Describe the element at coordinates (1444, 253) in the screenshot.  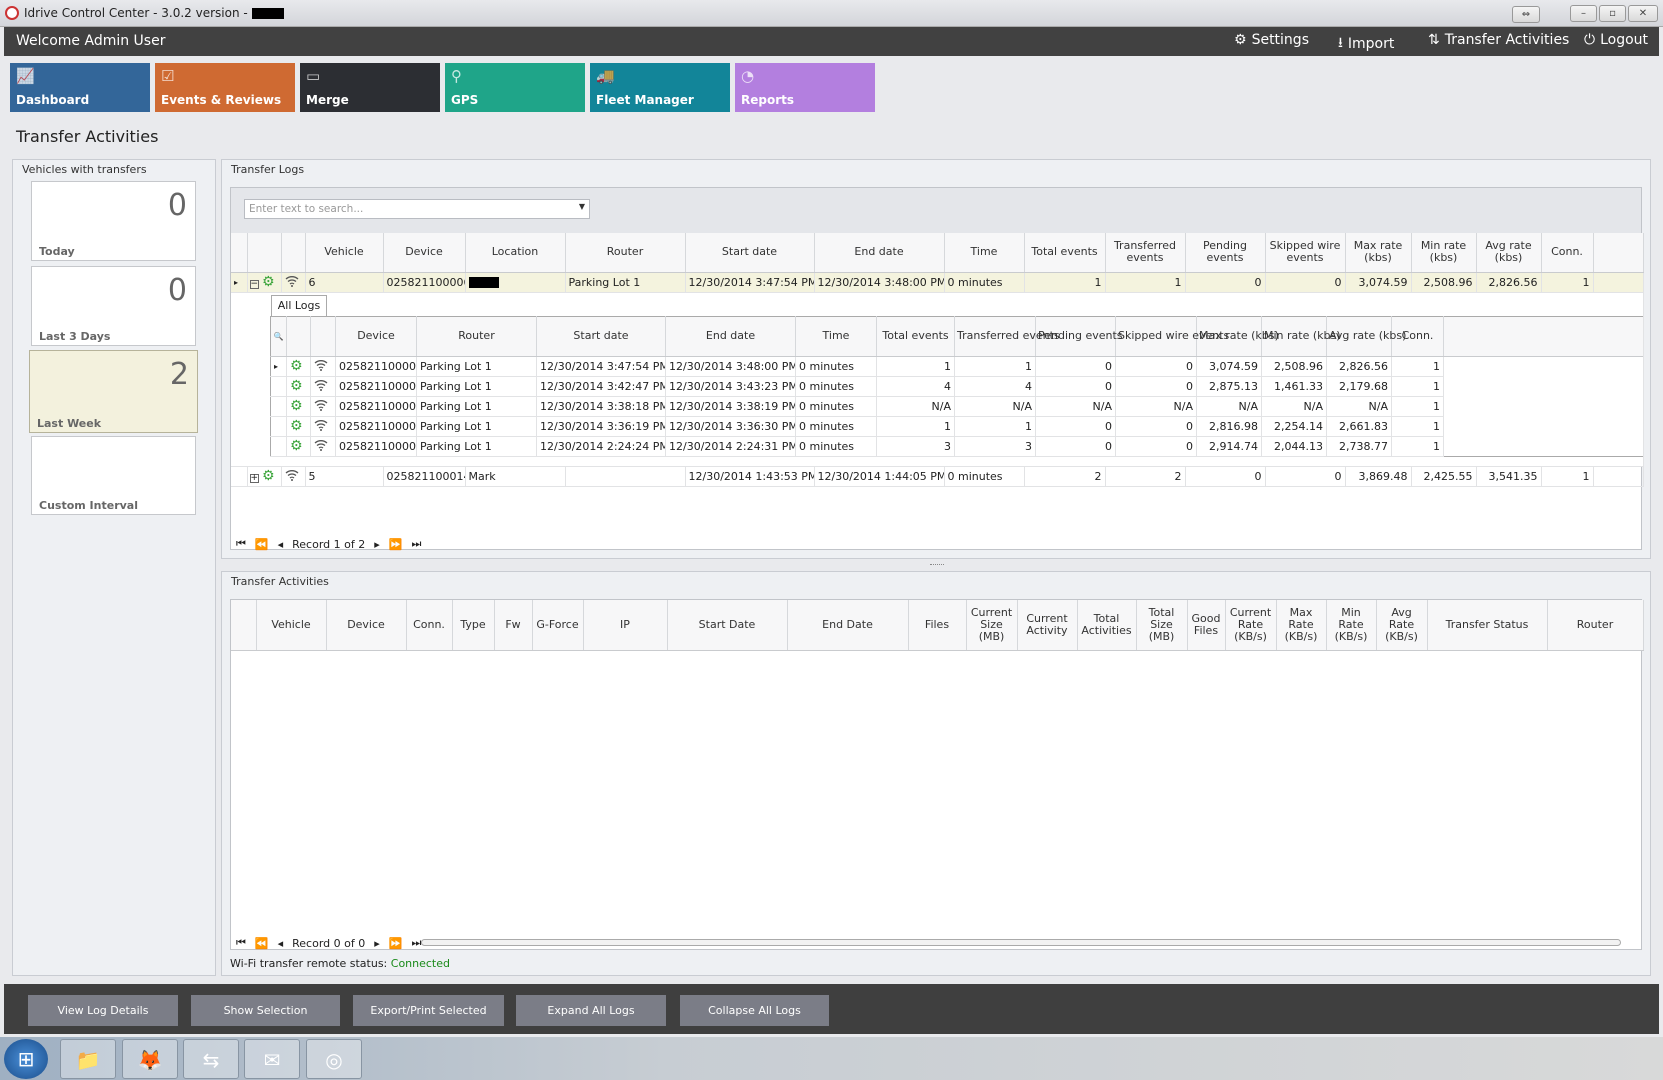
I see `column-header: Min rate (kbs)` at that location.